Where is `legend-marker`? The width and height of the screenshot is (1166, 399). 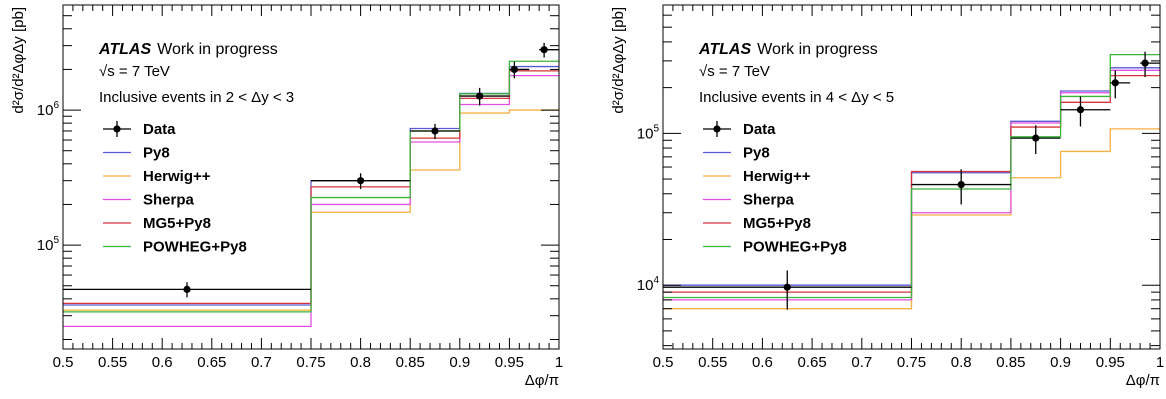 legend-marker is located at coordinates (717, 129).